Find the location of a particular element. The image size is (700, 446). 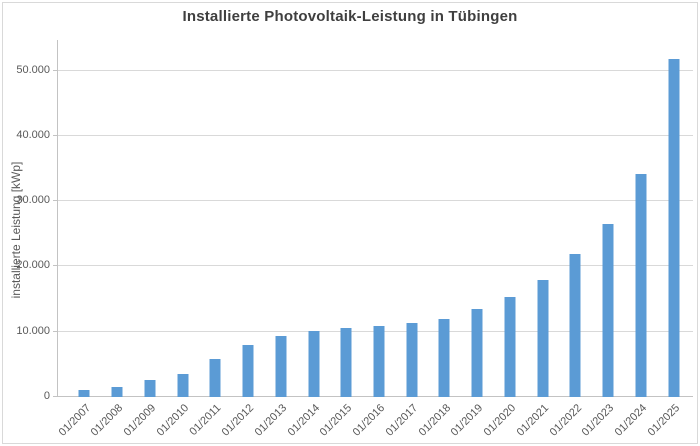

y-tick-label: 0 is located at coordinates (46, 396).